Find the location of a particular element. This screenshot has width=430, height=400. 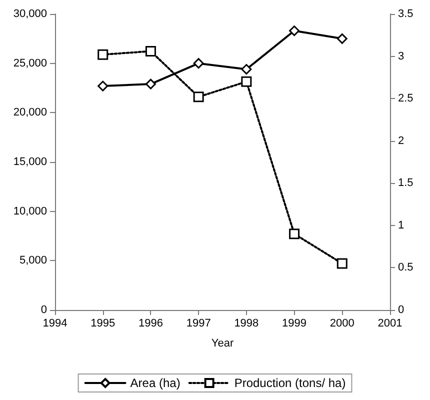

y2-tick-label: 3 is located at coordinates (401, 56).